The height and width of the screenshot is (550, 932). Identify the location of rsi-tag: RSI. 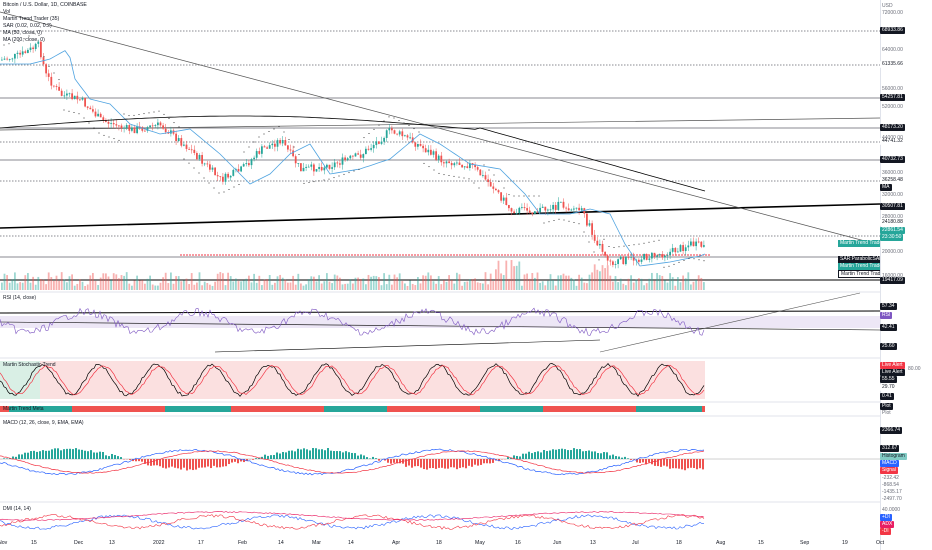
(886, 315).